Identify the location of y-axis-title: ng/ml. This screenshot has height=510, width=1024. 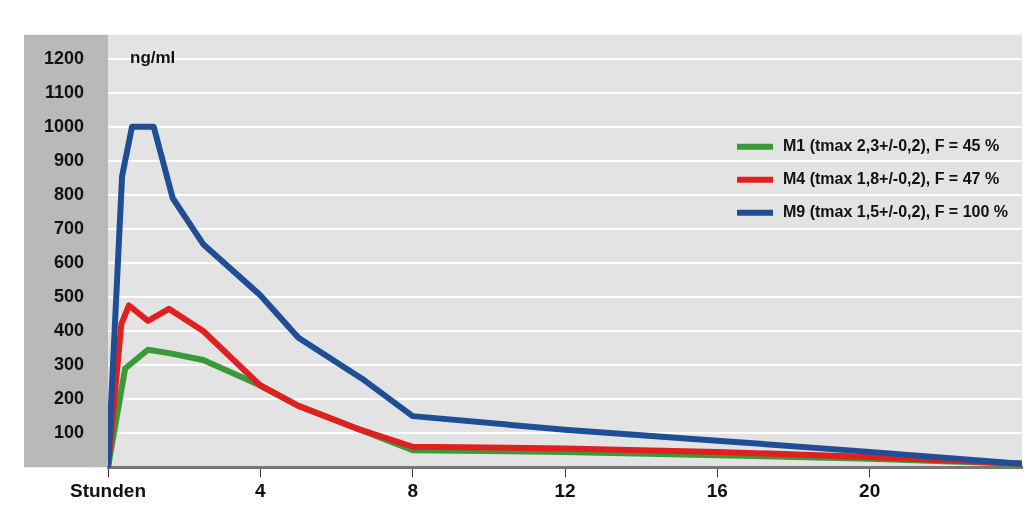
(153, 58).